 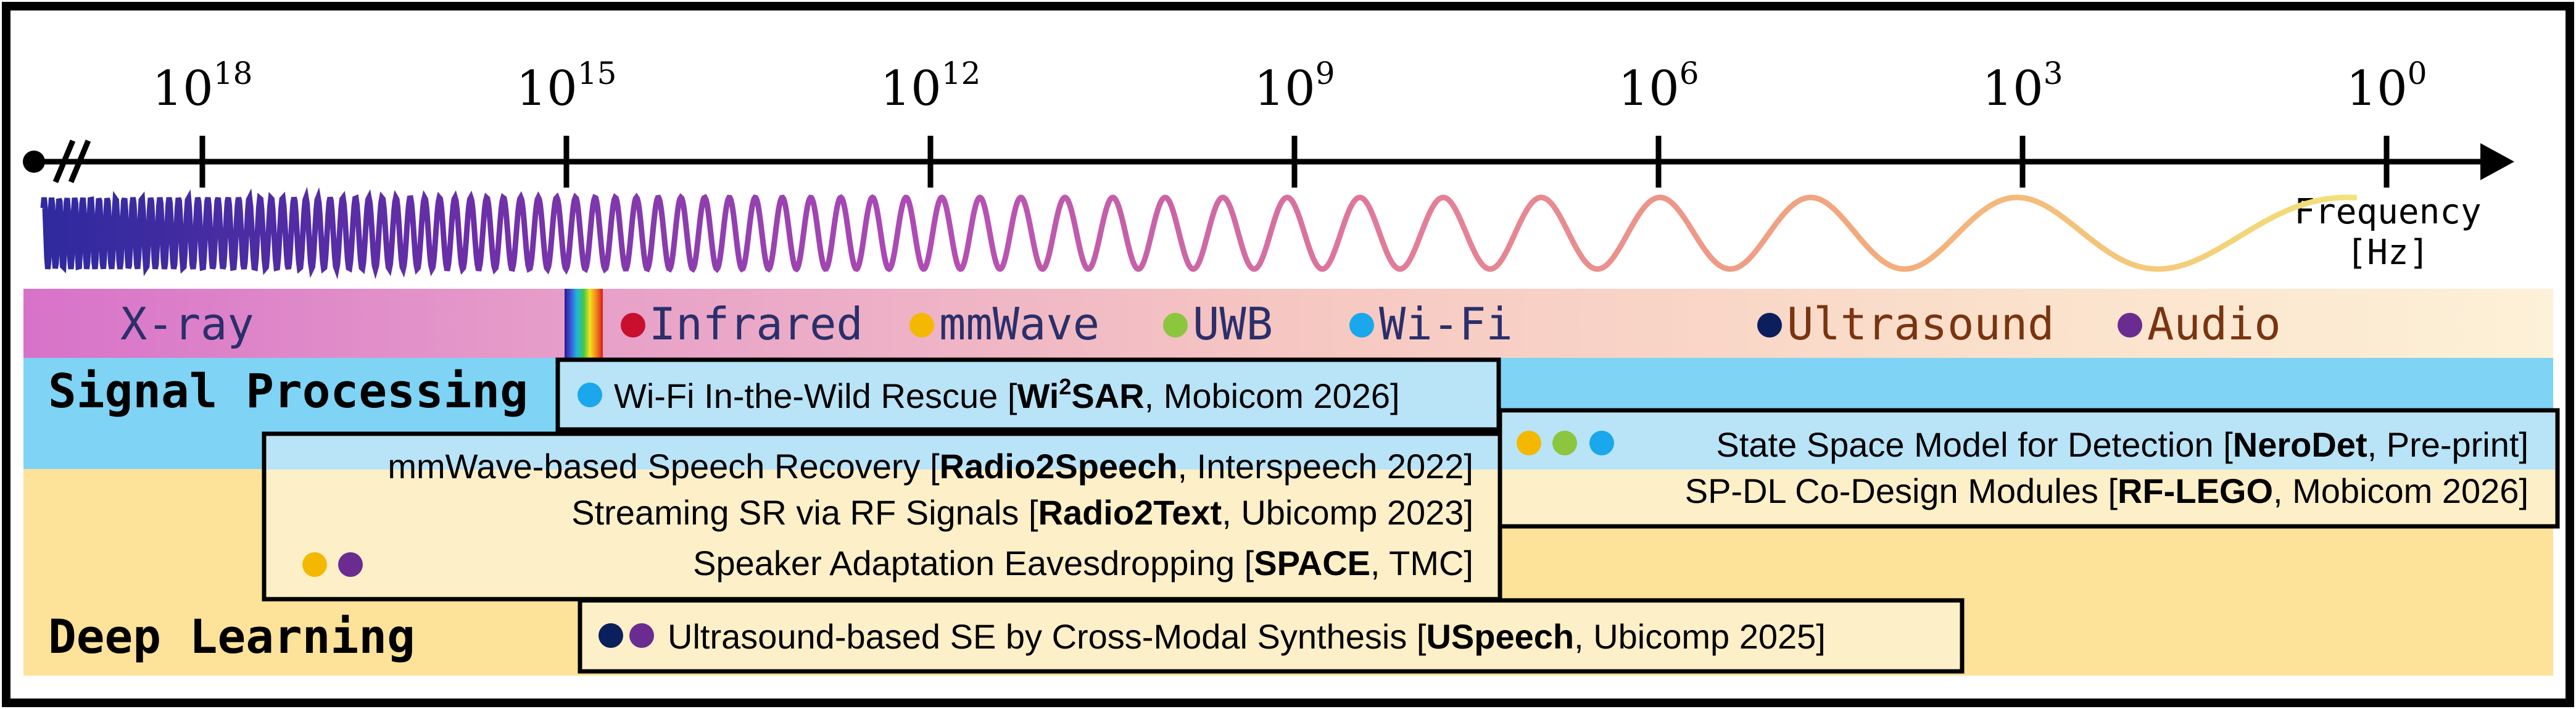 What do you see at coordinates (2214, 324) in the screenshot?
I see `band-audio: Audio` at bounding box center [2214, 324].